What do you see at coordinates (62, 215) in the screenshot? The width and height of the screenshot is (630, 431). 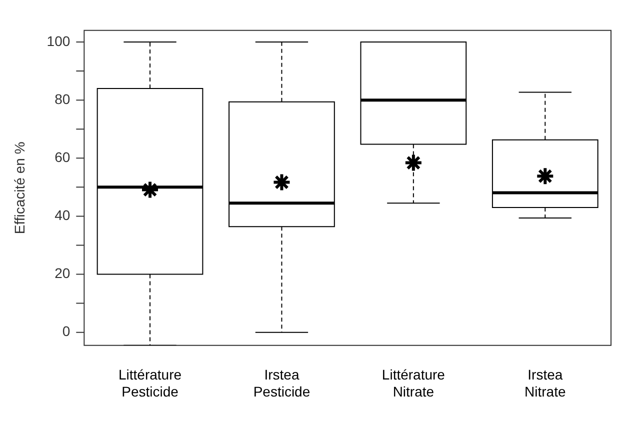 I see `y-tick-label: 40` at bounding box center [62, 215].